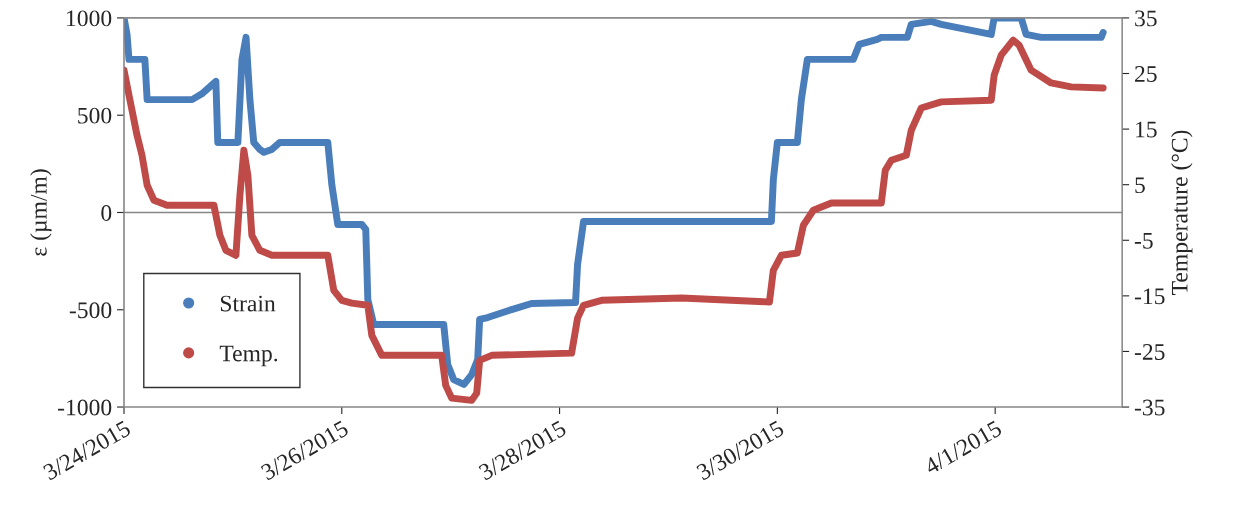 The image size is (1240, 512). Describe the element at coordinates (106, 212) in the screenshot. I see `y-tick-label: 0` at that location.